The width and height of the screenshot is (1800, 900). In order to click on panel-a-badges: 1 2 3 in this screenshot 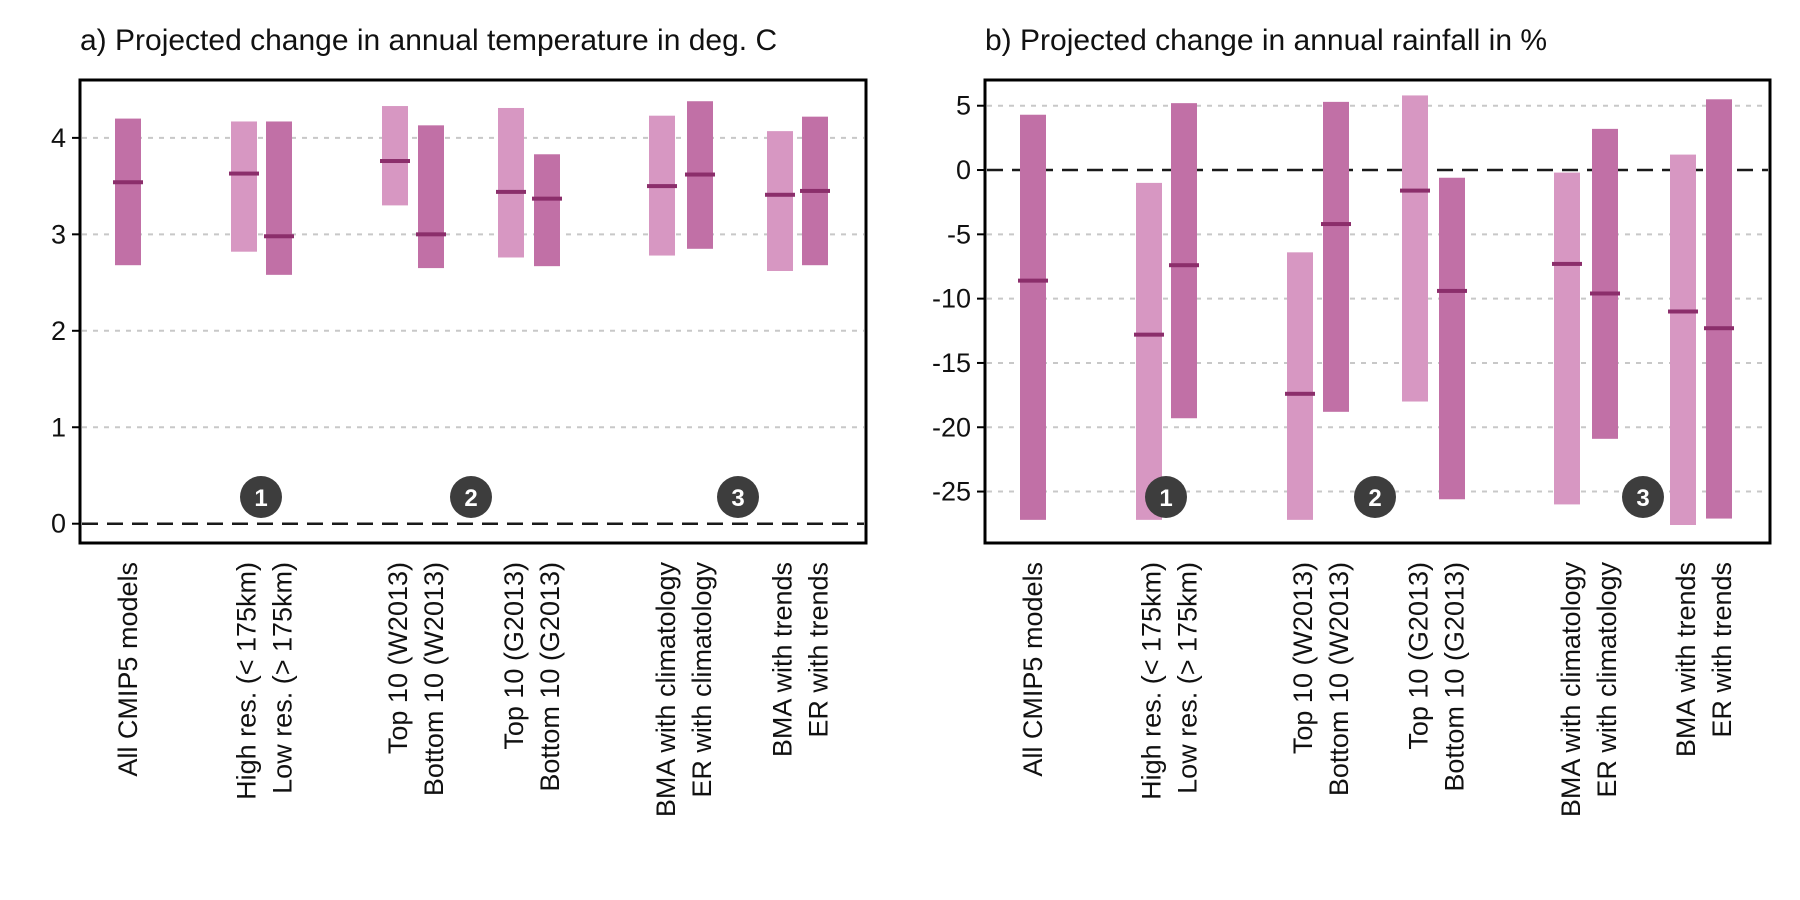, I will do `click(499, 497)`.